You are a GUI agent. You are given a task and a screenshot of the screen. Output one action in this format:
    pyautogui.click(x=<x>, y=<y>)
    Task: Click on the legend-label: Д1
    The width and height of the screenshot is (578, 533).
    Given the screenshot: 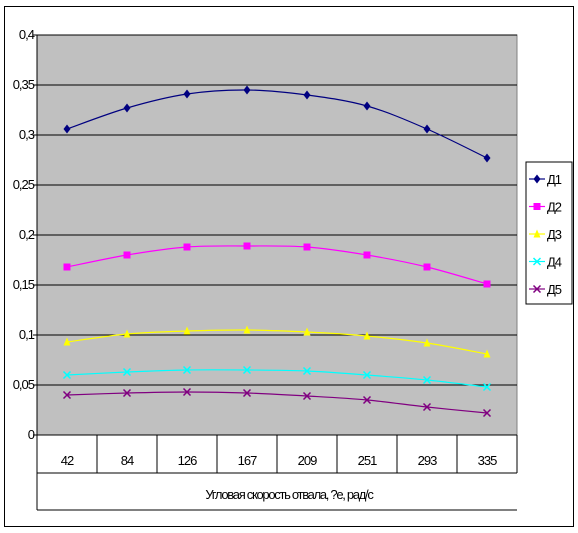 What is the action you would take?
    pyautogui.click(x=554, y=179)
    